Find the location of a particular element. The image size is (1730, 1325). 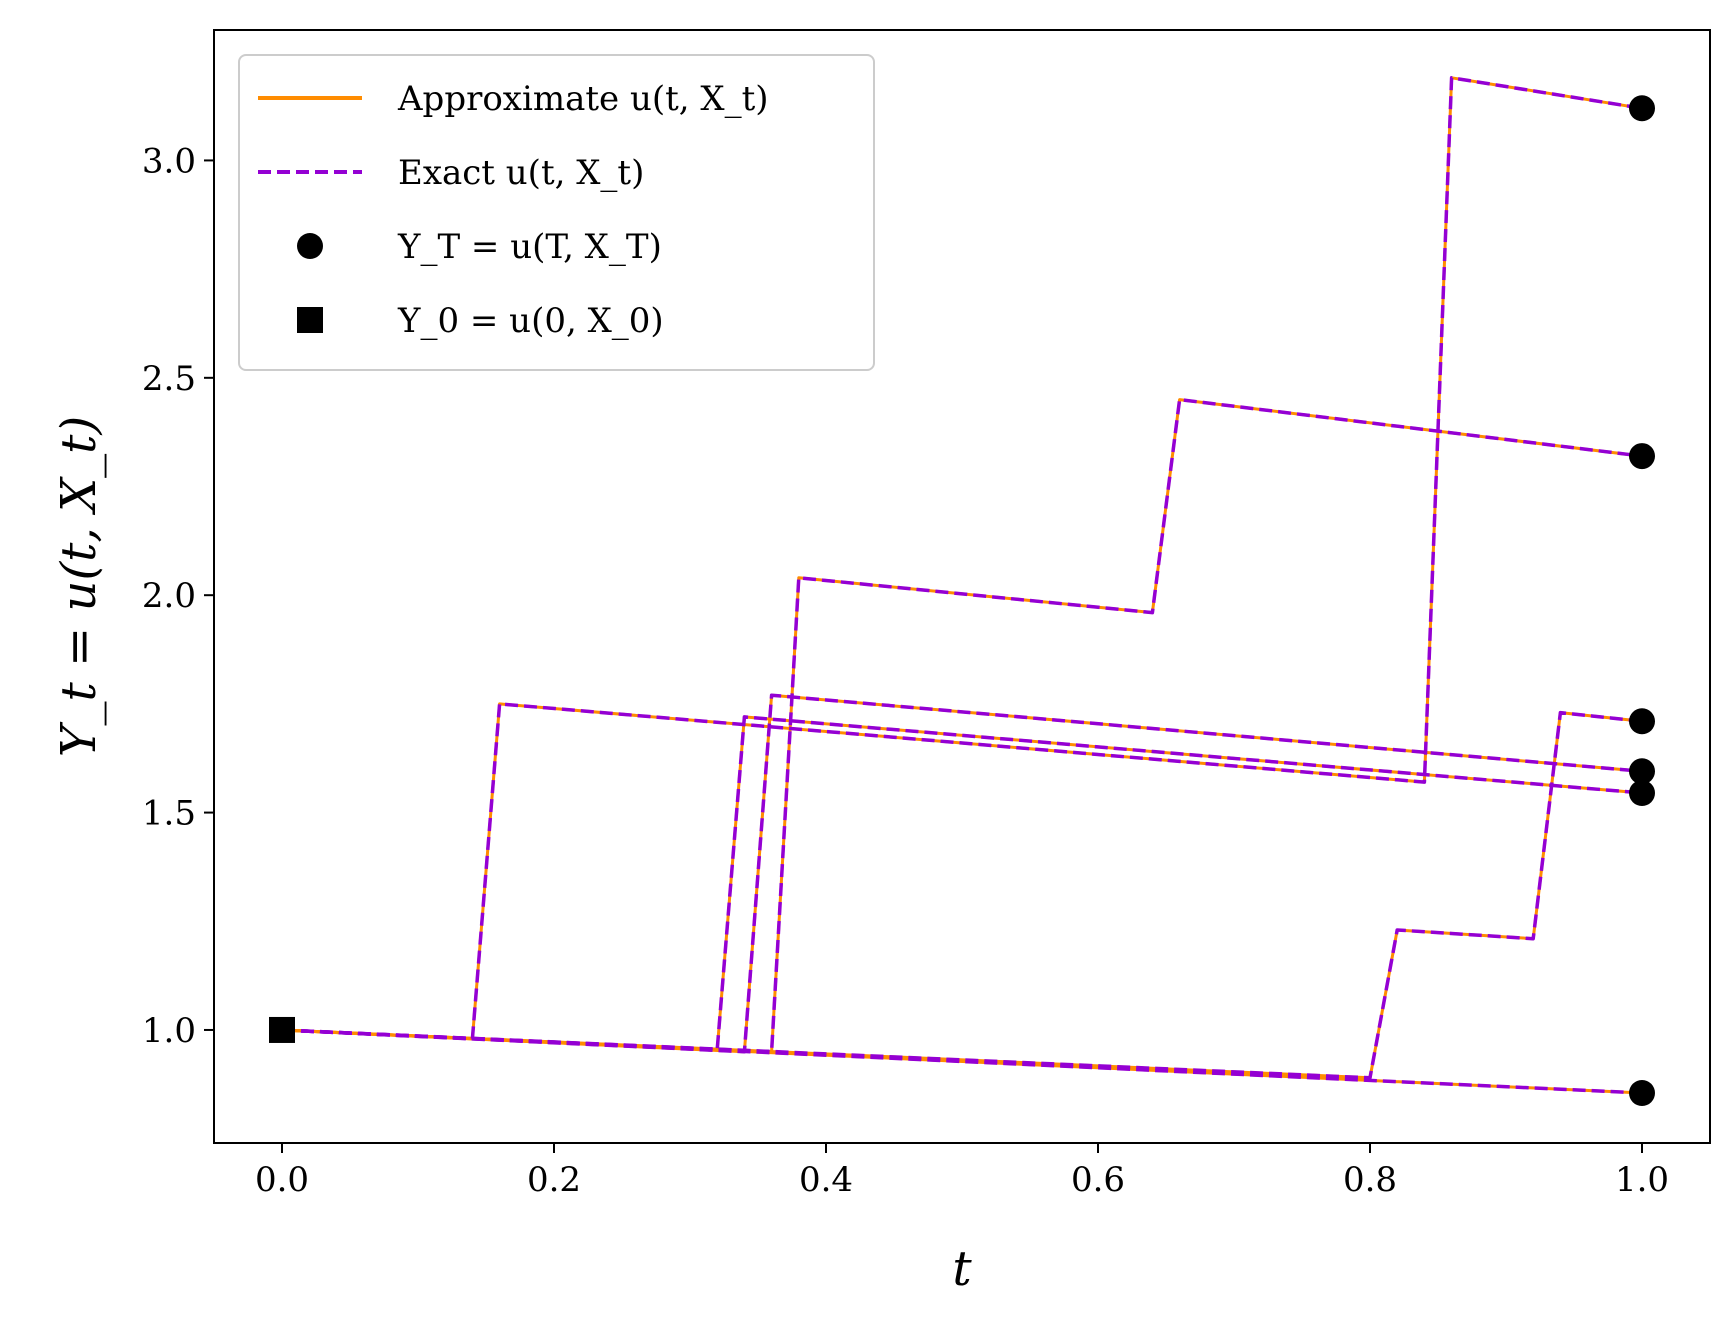

legend-label: Y_T = u(T, X_T) is located at coordinates (529, 247).